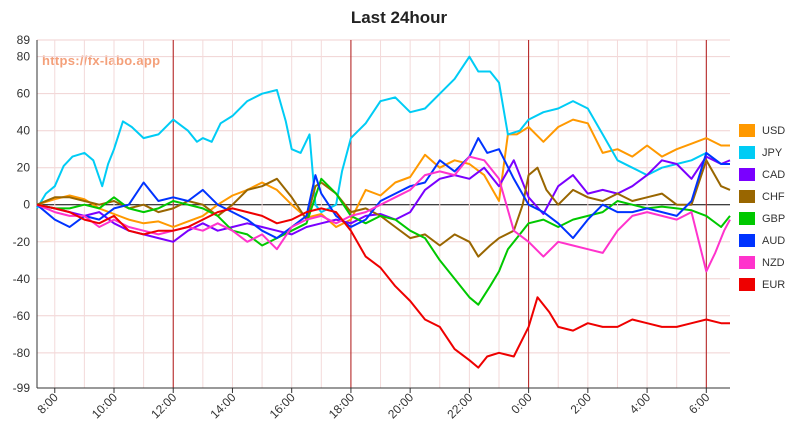 The image size is (798, 425). What do you see at coordinates (581, 403) in the screenshot?
I see `x-tick-label: 2:00` at bounding box center [581, 403].